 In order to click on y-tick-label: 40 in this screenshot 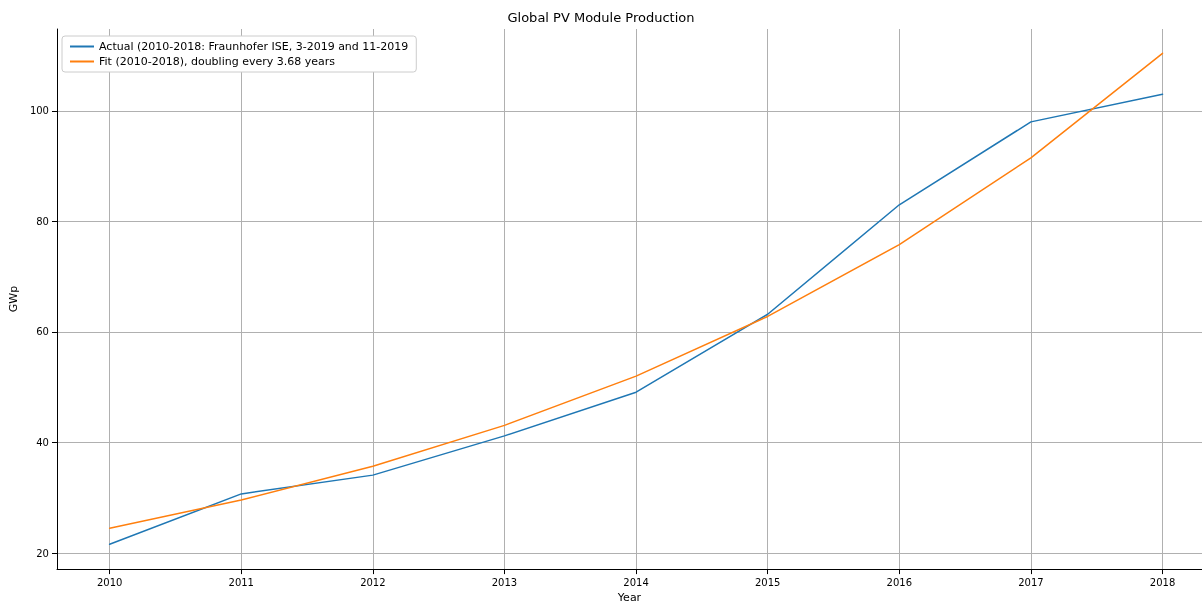, I will do `click(42, 443)`.